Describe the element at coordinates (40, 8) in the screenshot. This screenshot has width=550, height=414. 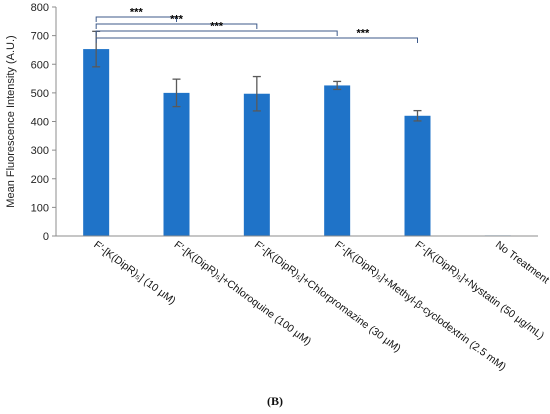
I see `y-tick-label: 800` at that location.